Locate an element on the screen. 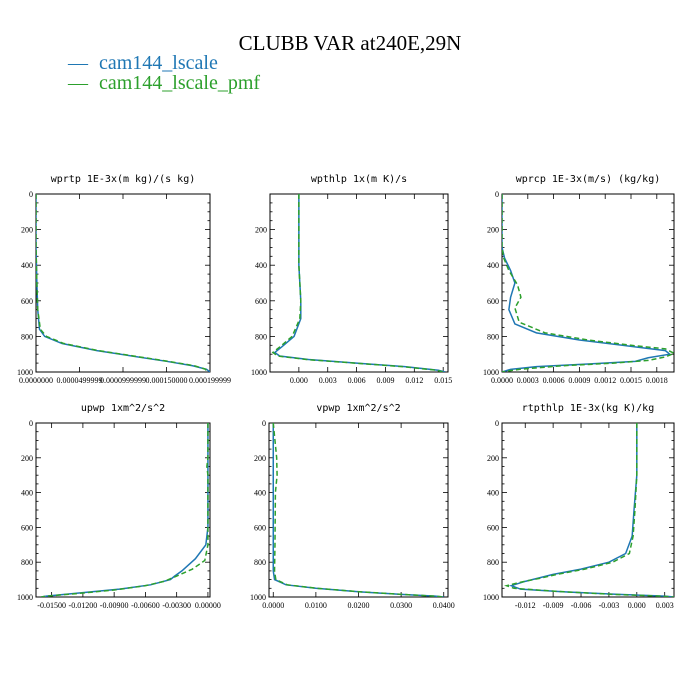 The width and height of the screenshot is (700, 700). legend-entry-lscale: — cam144_lscale is located at coordinates (142, 63).